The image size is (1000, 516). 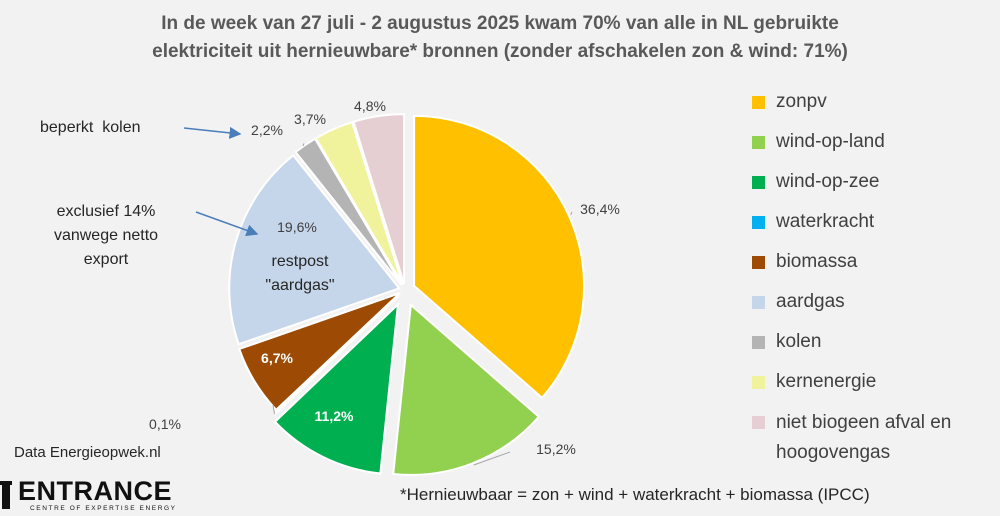 I want to click on legend-label-kolen: kolen, so click(x=799, y=341).